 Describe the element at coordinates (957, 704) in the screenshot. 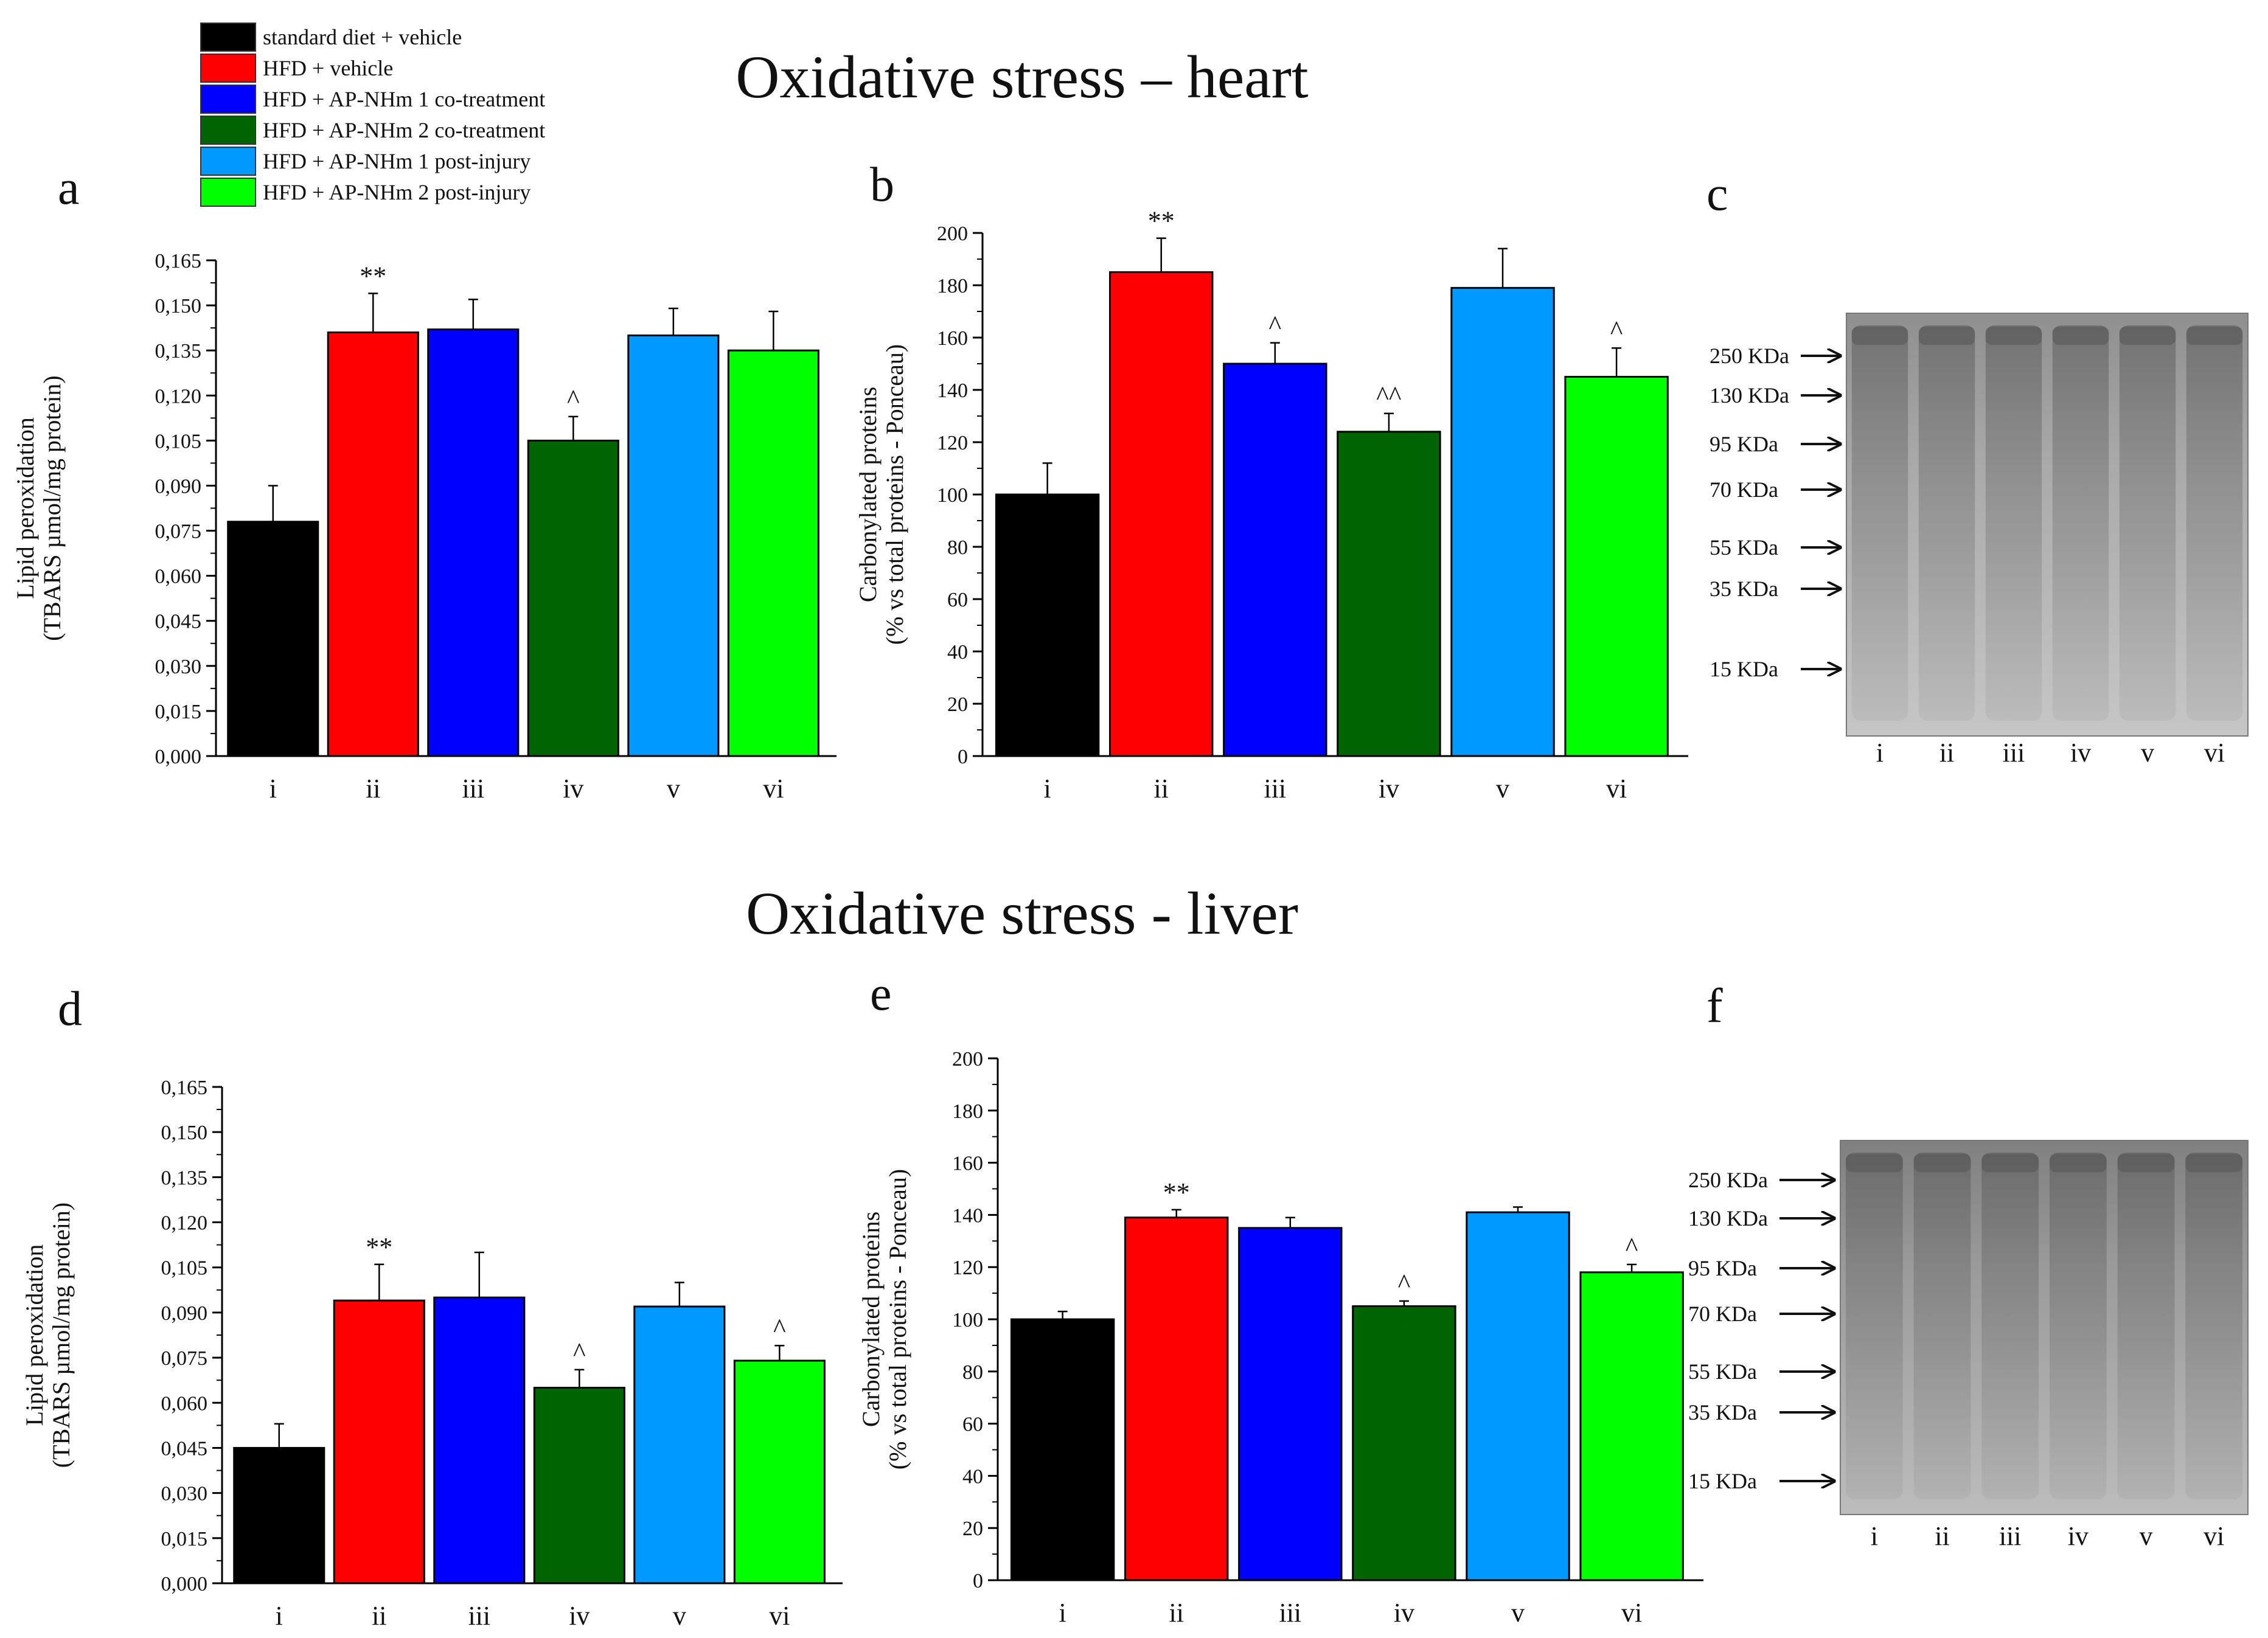

I see `chart-b-ytick-label: 20` at that location.